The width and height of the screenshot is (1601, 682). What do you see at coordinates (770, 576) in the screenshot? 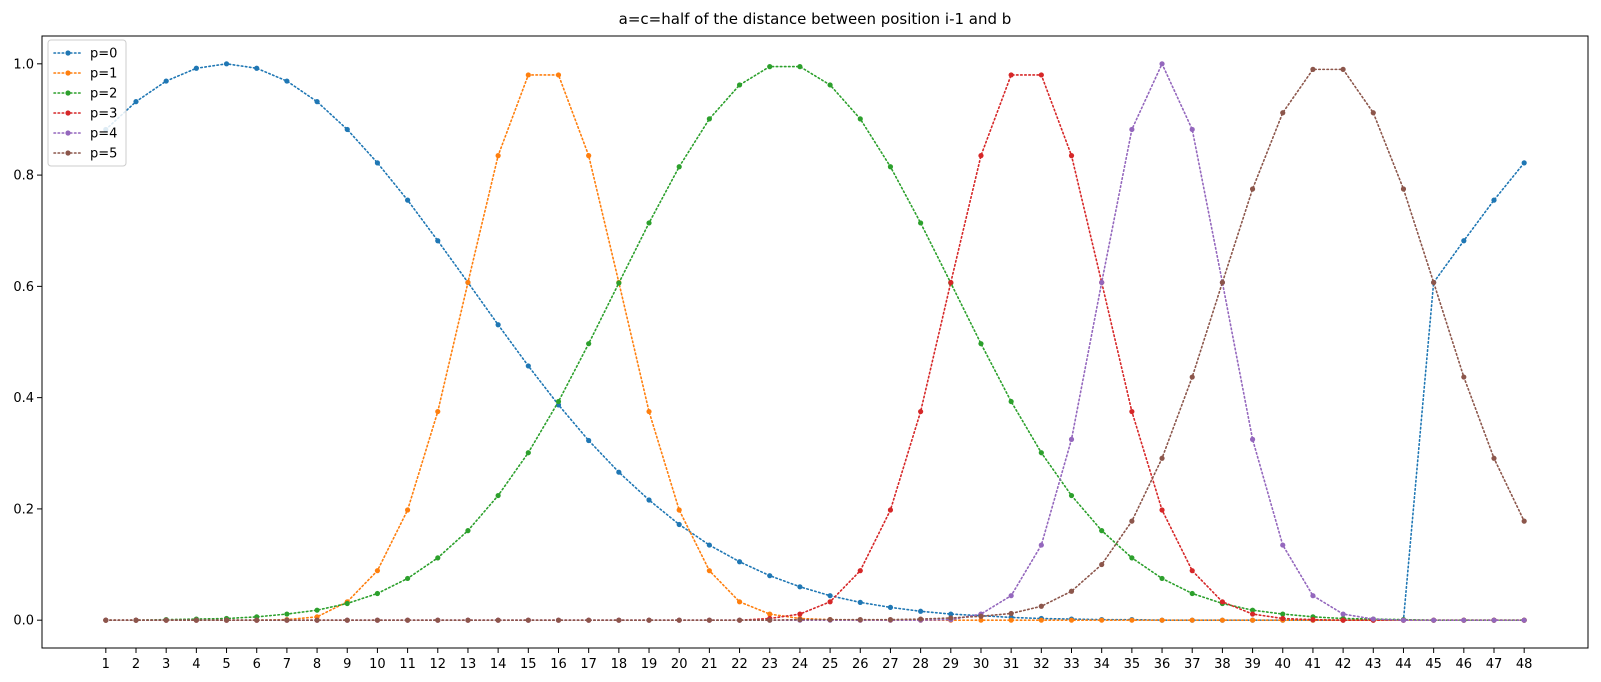
I see `data-point-p=0-x23` at bounding box center [770, 576].